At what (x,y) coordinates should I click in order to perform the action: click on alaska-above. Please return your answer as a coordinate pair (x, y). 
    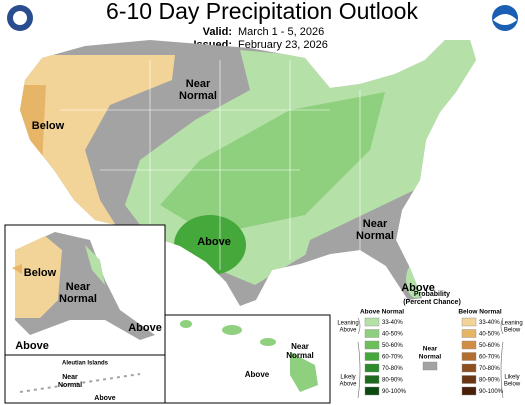
    Looking at the image, I should click on (95, 265).